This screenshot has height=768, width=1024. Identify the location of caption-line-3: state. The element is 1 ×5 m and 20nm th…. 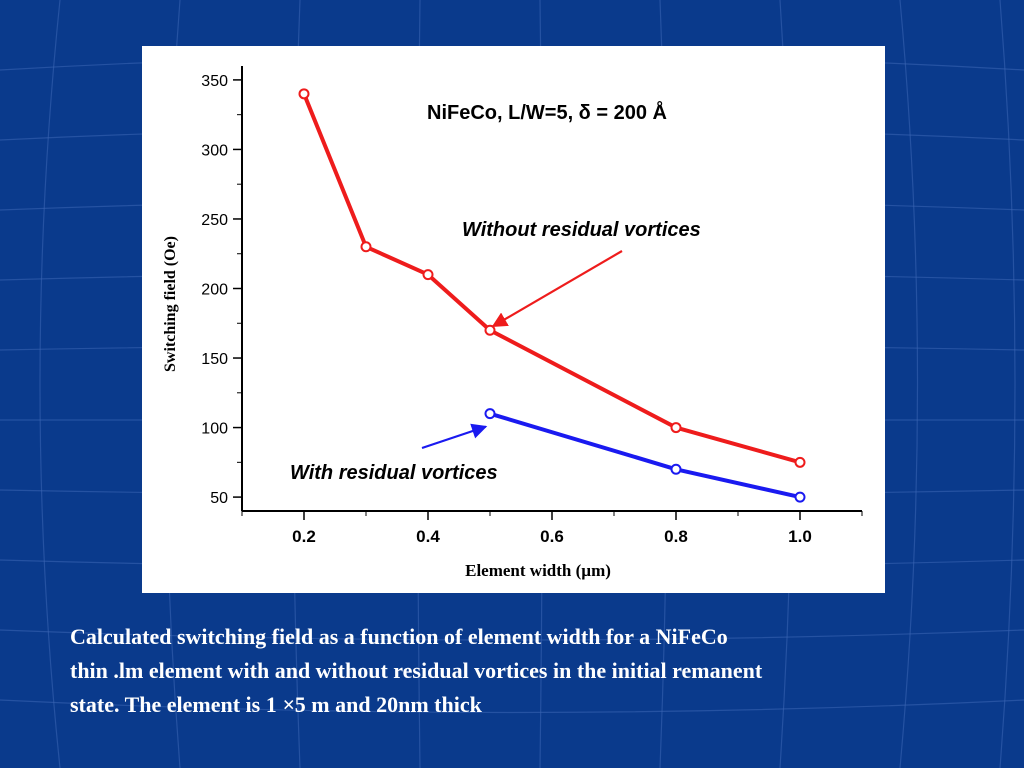
(530, 705).